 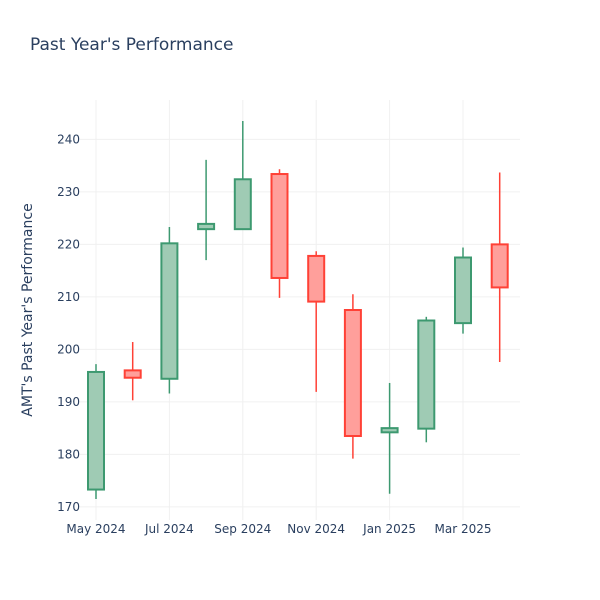 What do you see at coordinates (242, 529) in the screenshot?
I see `x-tick-label: Sep 2024` at bounding box center [242, 529].